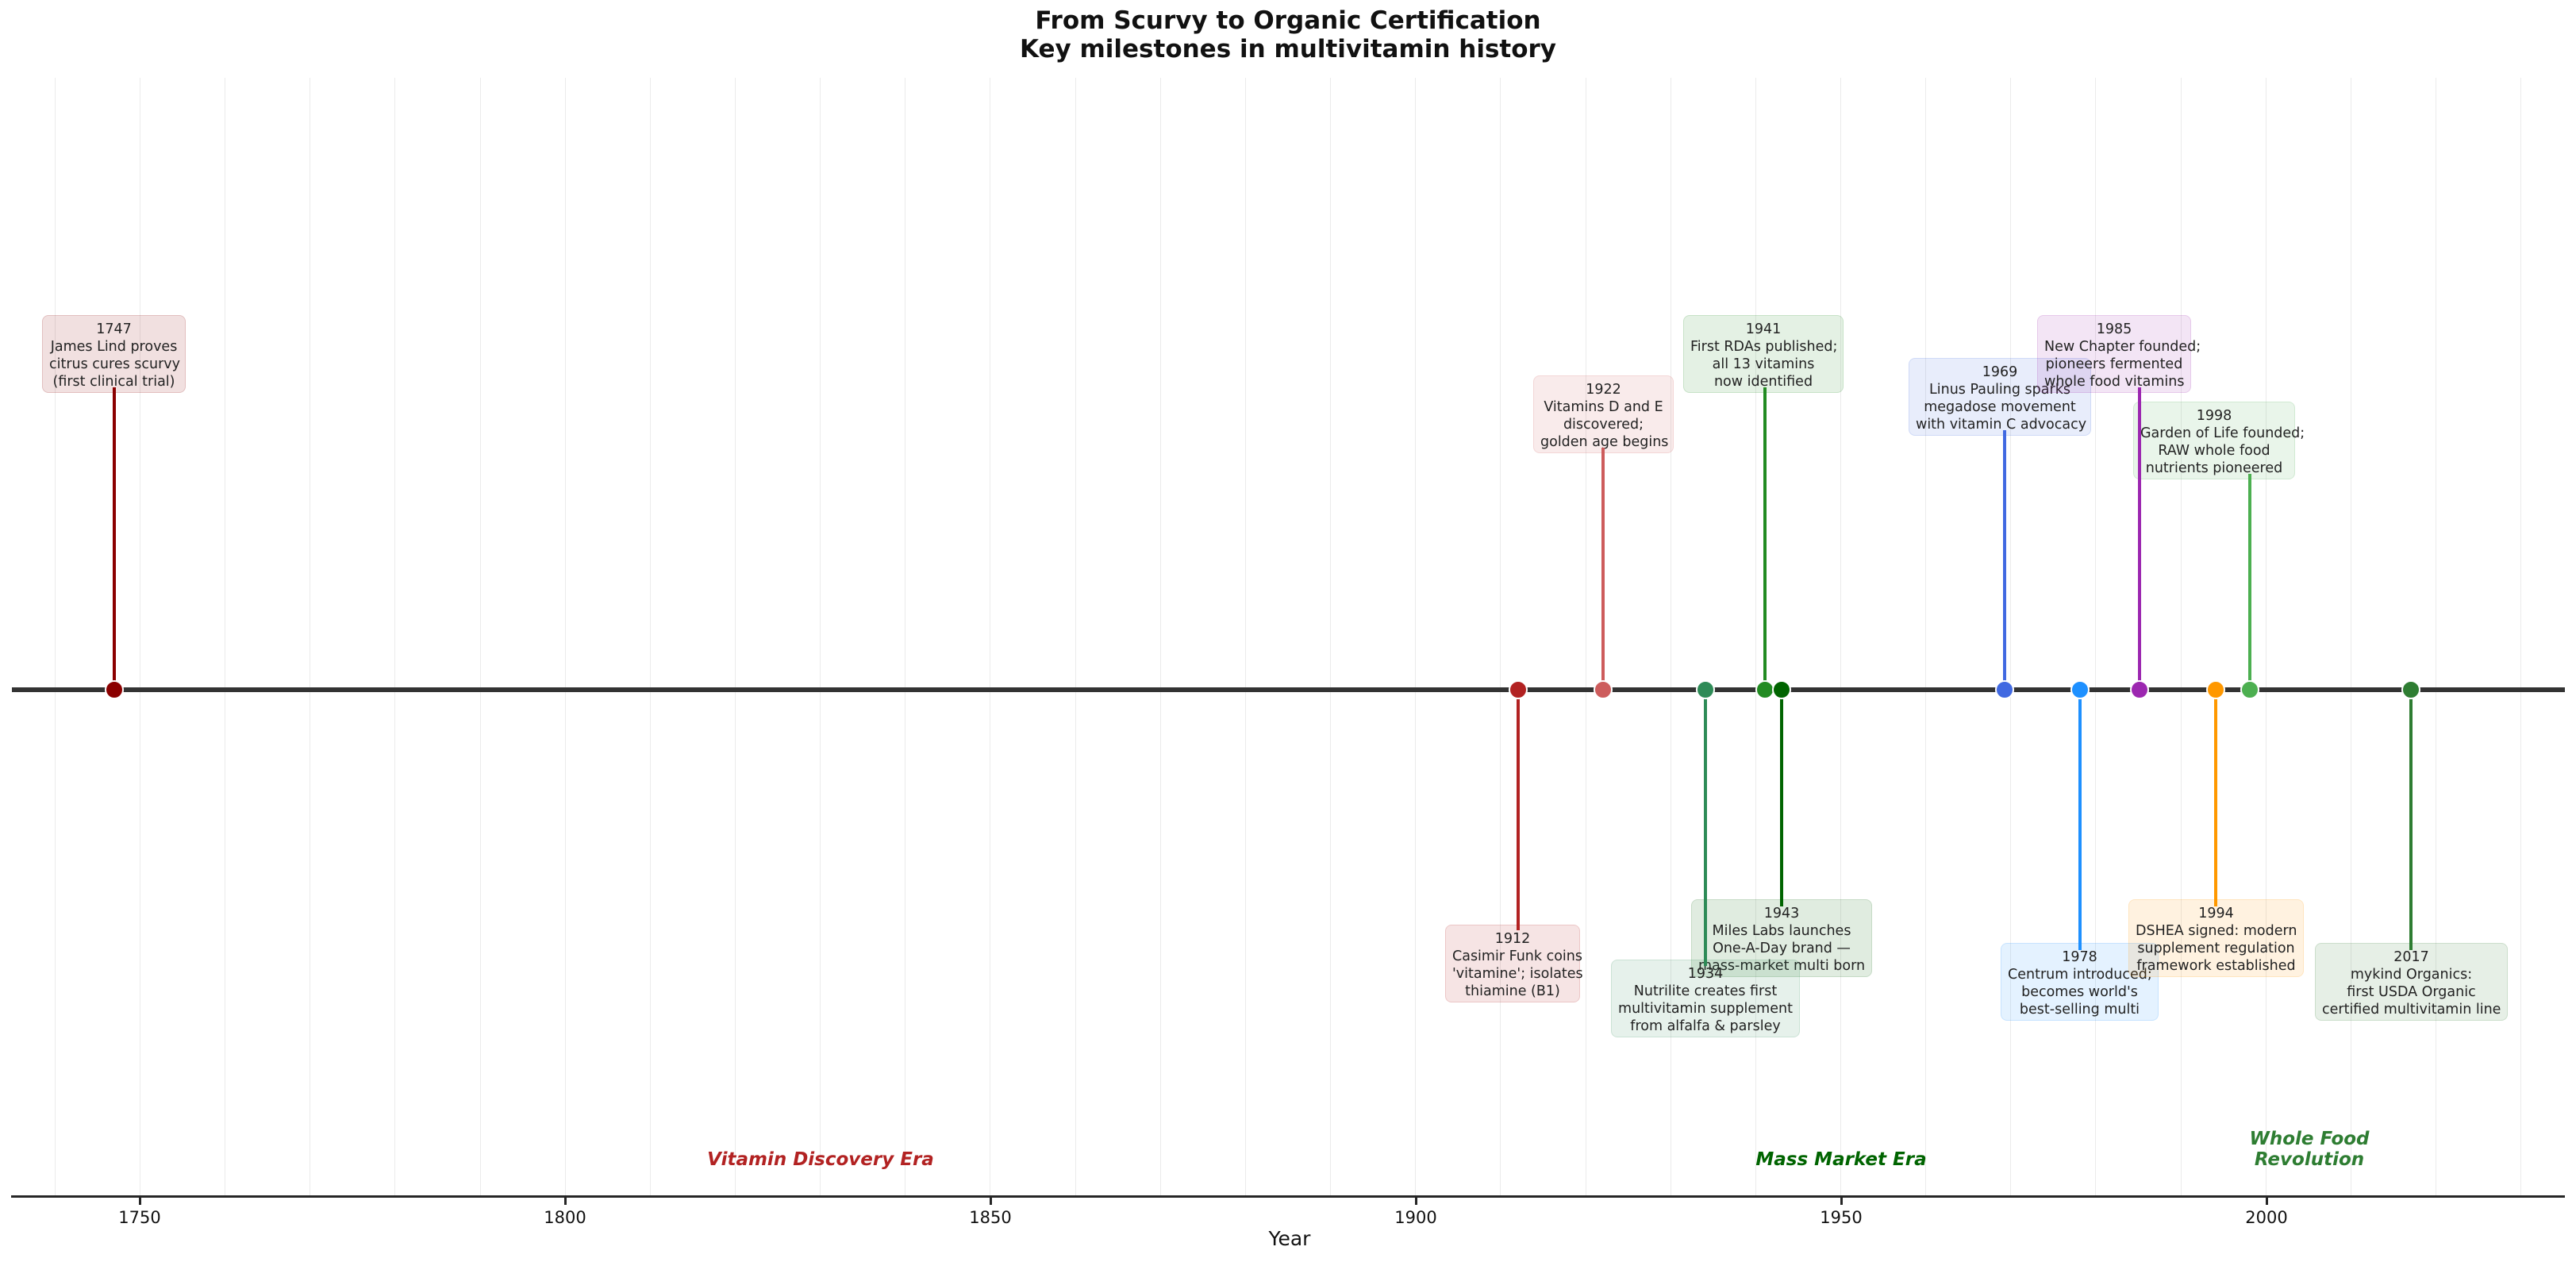 This screenshot has width=2576, height=1262. I want to click on event-stem-1998, so click(2249, 581).